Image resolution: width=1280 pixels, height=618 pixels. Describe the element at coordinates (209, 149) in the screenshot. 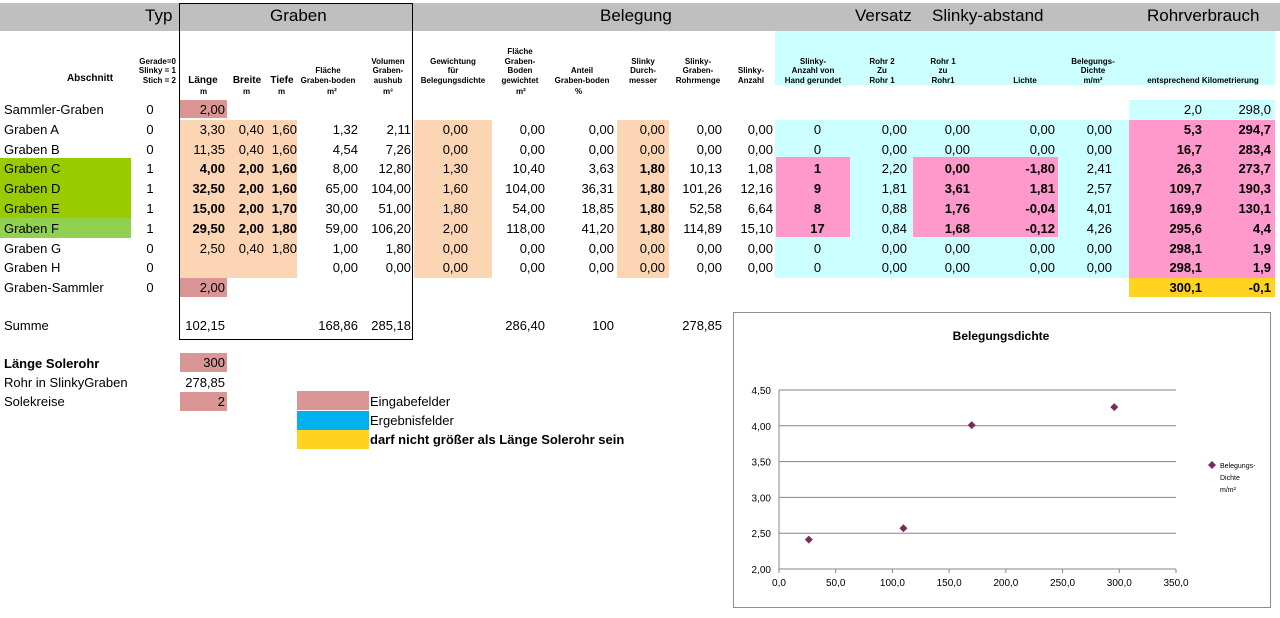

I see `cell-laenge: 11,35` at that location.